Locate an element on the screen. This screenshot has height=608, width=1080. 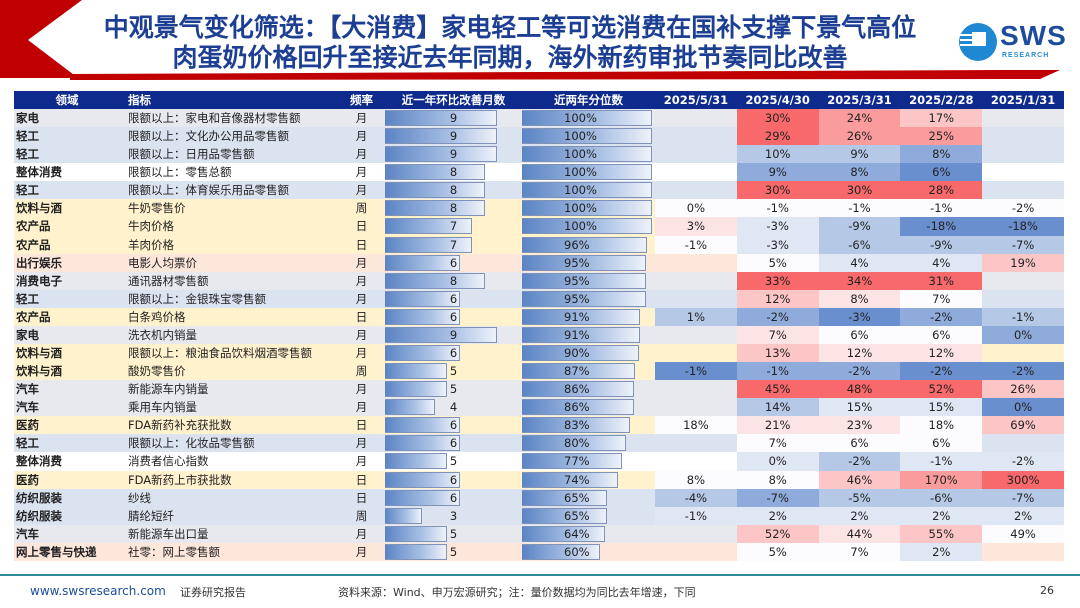
months-value: 9 is located at coordinates (453, 334).